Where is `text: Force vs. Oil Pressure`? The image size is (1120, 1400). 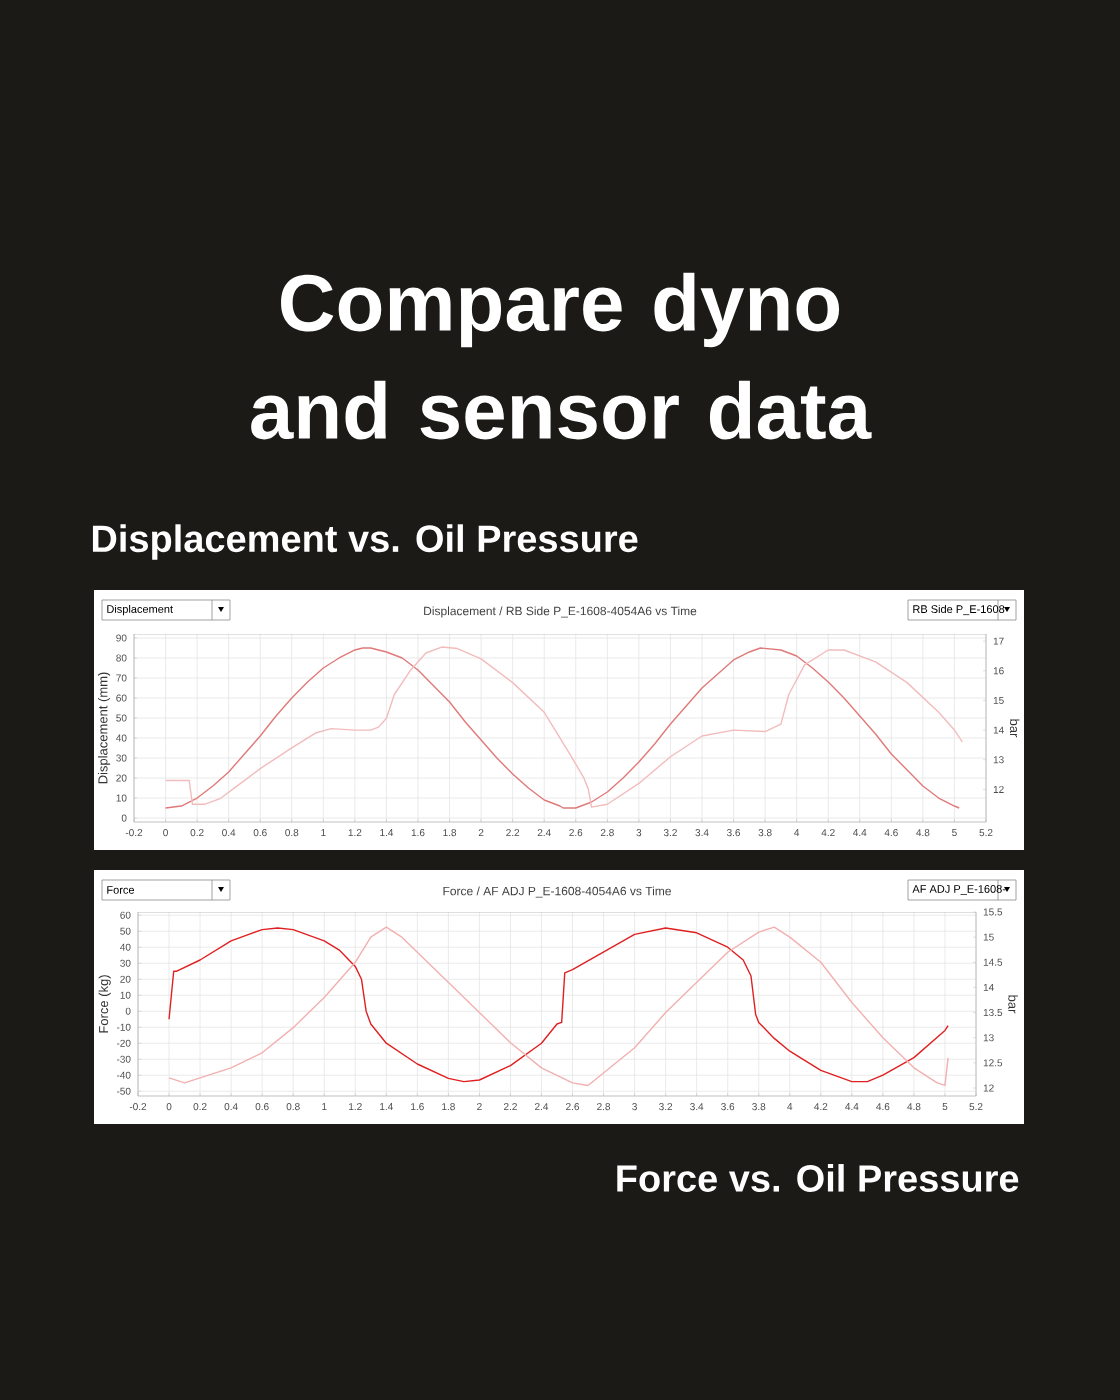
text: Force vs. Oil Pressure is located at coordinates (818, 1178).